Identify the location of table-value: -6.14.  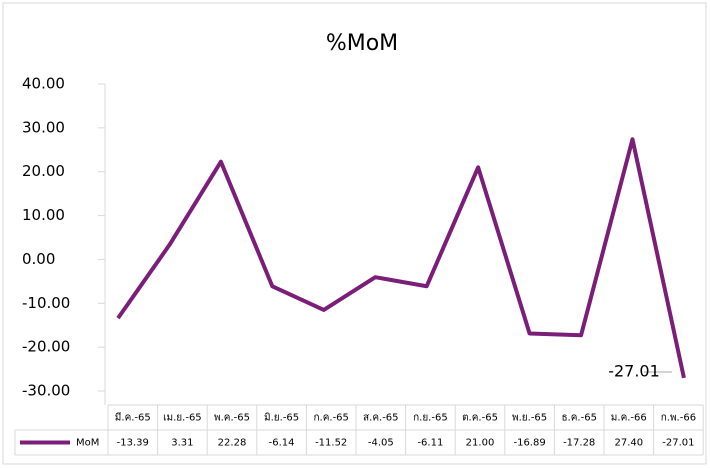
(282, 443).